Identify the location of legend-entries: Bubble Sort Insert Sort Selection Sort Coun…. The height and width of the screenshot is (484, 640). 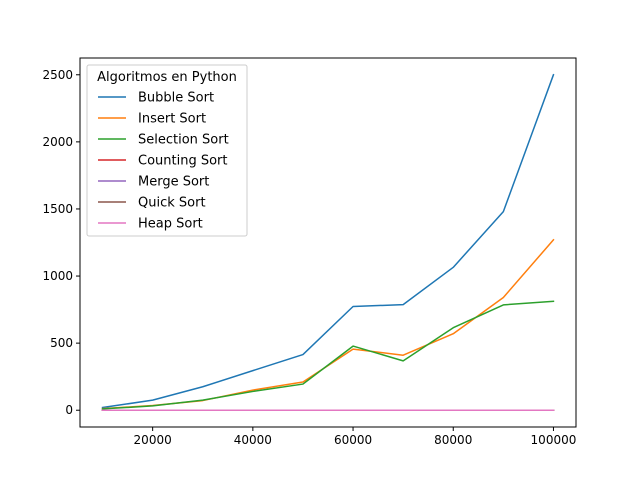
(163, 161).